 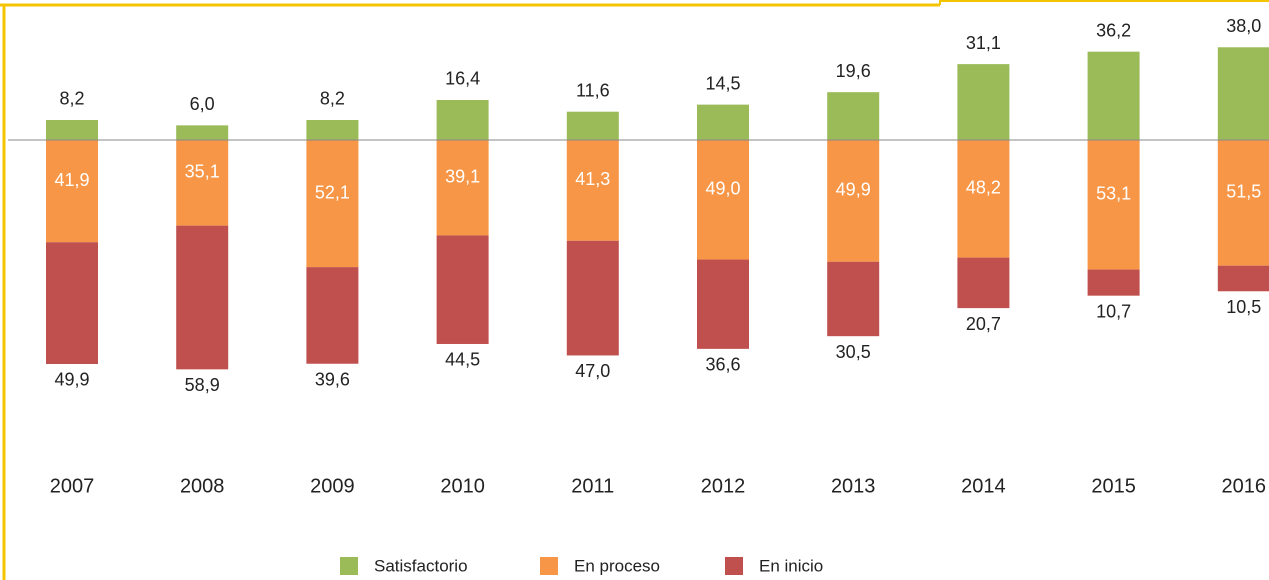 What do you see at coordinates (1113, 311) in the screenshot?
I see `value-label: 10,7` at bounding box center [1113, 311].